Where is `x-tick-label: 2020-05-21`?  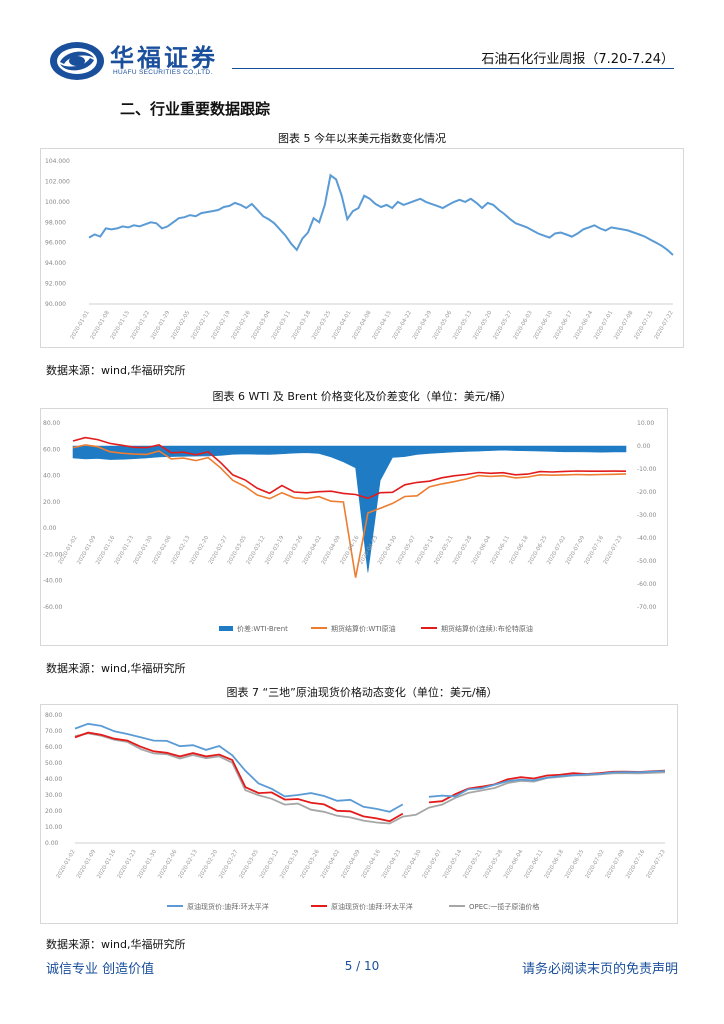 x-tick-label: 2020-05-21 is located at coordinates (443, 550).